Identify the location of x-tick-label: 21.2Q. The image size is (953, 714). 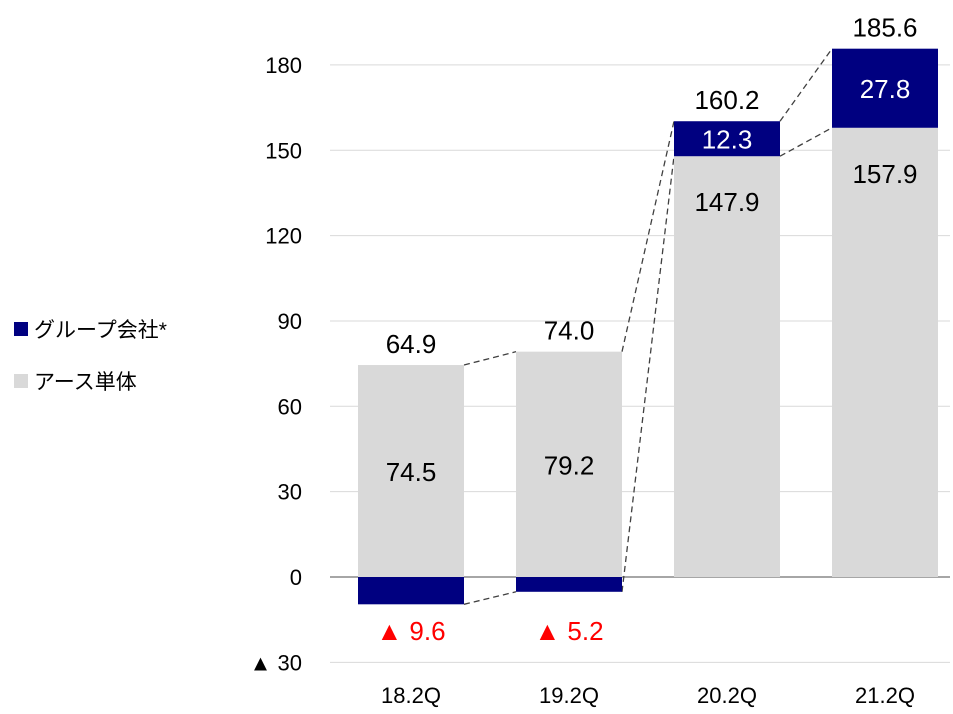
(885, 695).